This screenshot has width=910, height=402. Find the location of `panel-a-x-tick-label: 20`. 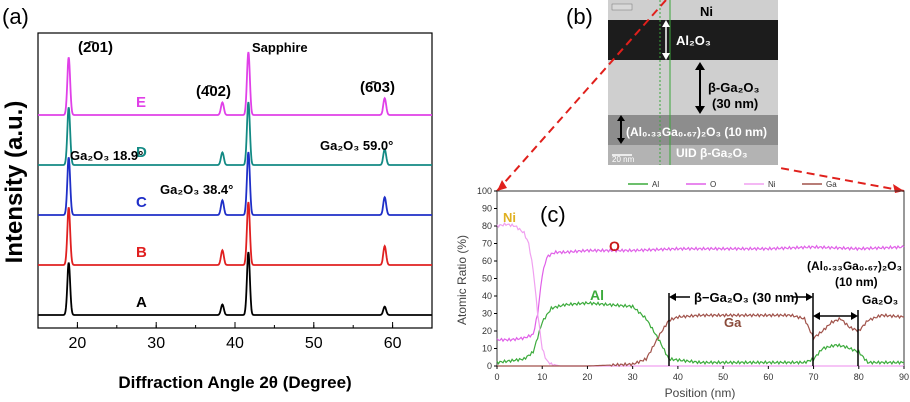

panel-a-x-tick-label: 20 is located at coordinates (78, 343).